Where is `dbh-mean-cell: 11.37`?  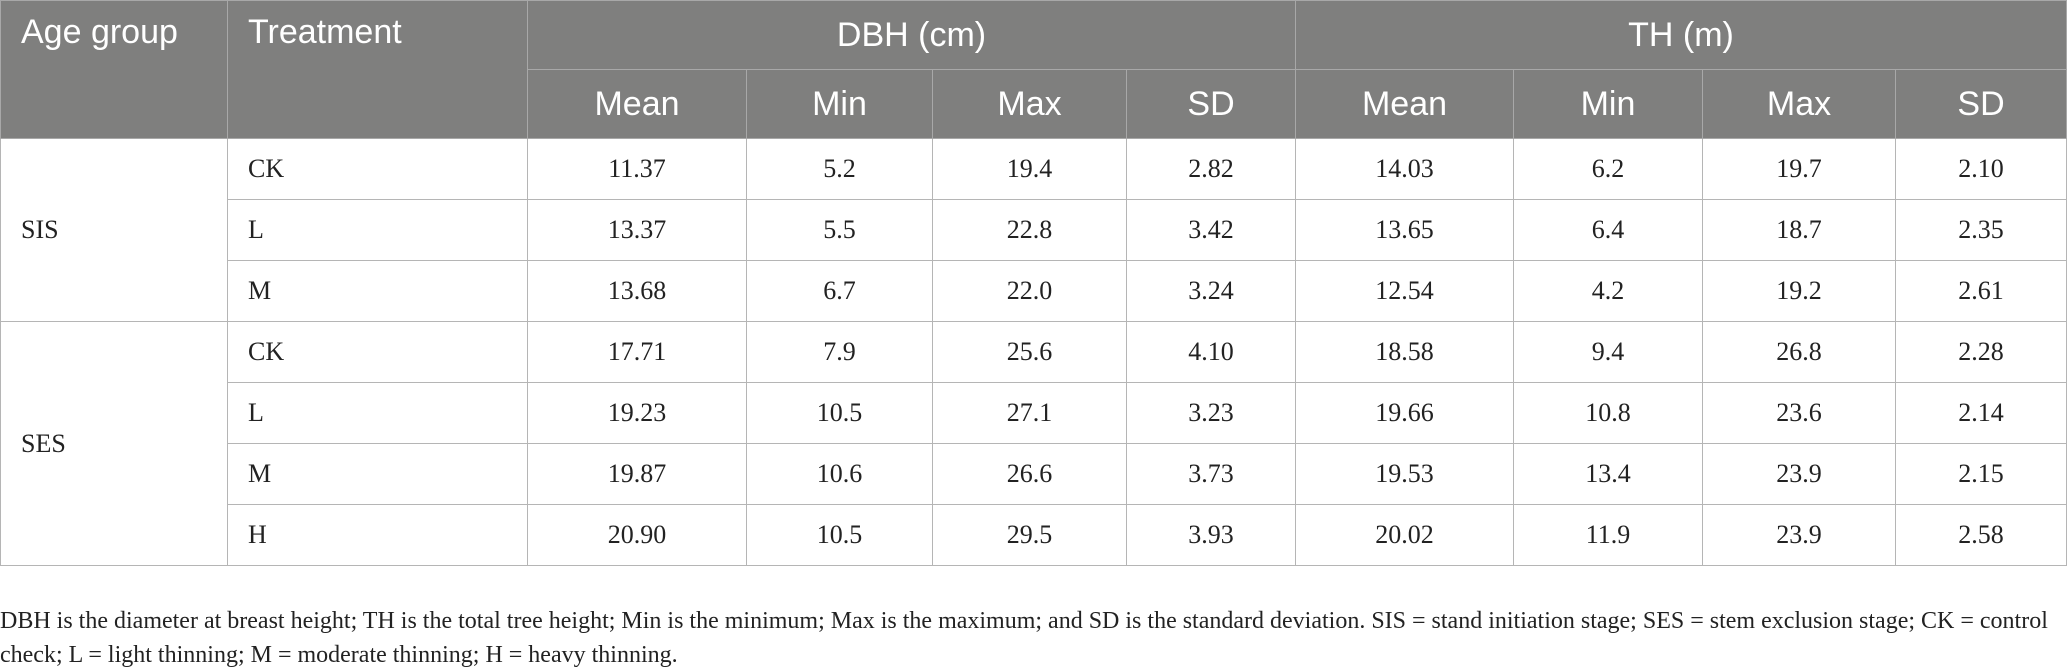 dbh-mean-cell: 11.37 is located at coordinates (637, 169).